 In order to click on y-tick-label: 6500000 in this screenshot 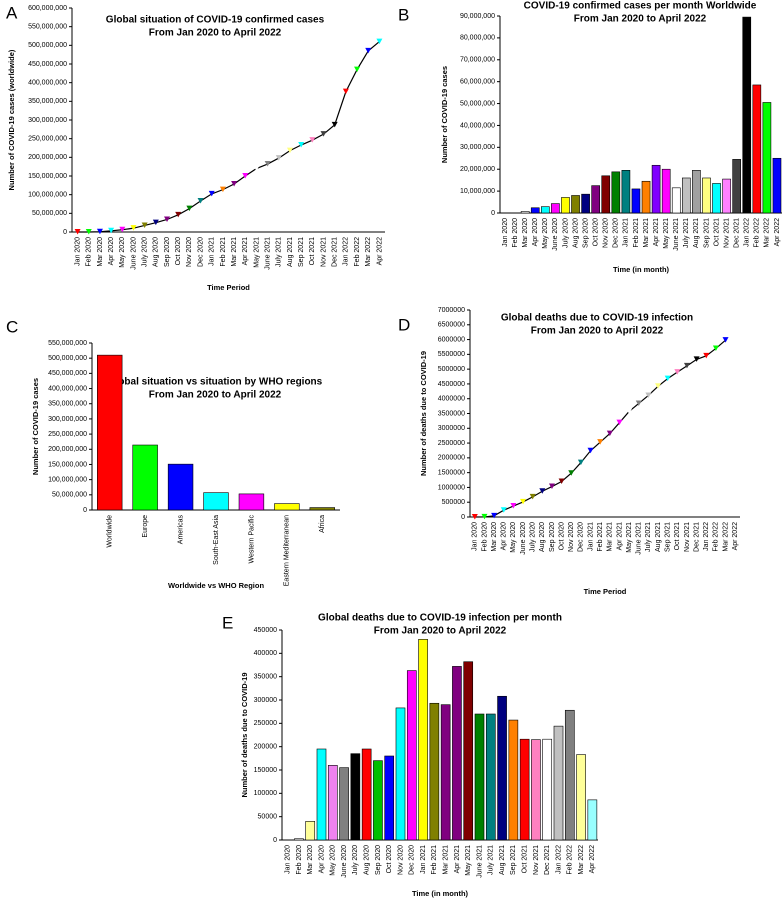, I will do `click(451, 325)`.